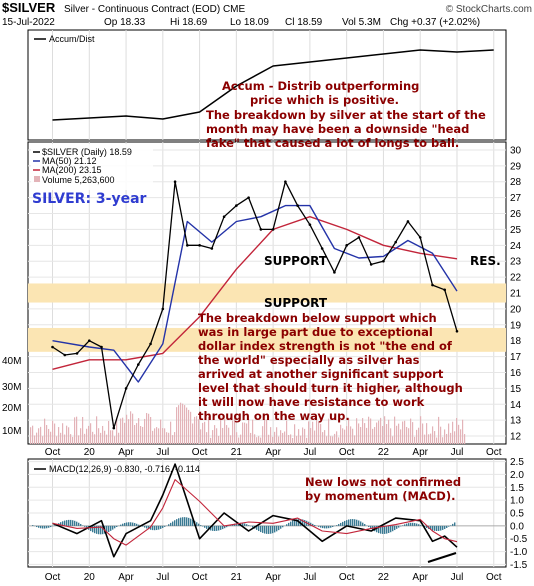 This screenshot has height=586, width=534. What do you see at coordinates (72, 170) in the screenshot?
I see `ma200-legend-label: MA(200) 23.15` at bounding box center [72, 170].